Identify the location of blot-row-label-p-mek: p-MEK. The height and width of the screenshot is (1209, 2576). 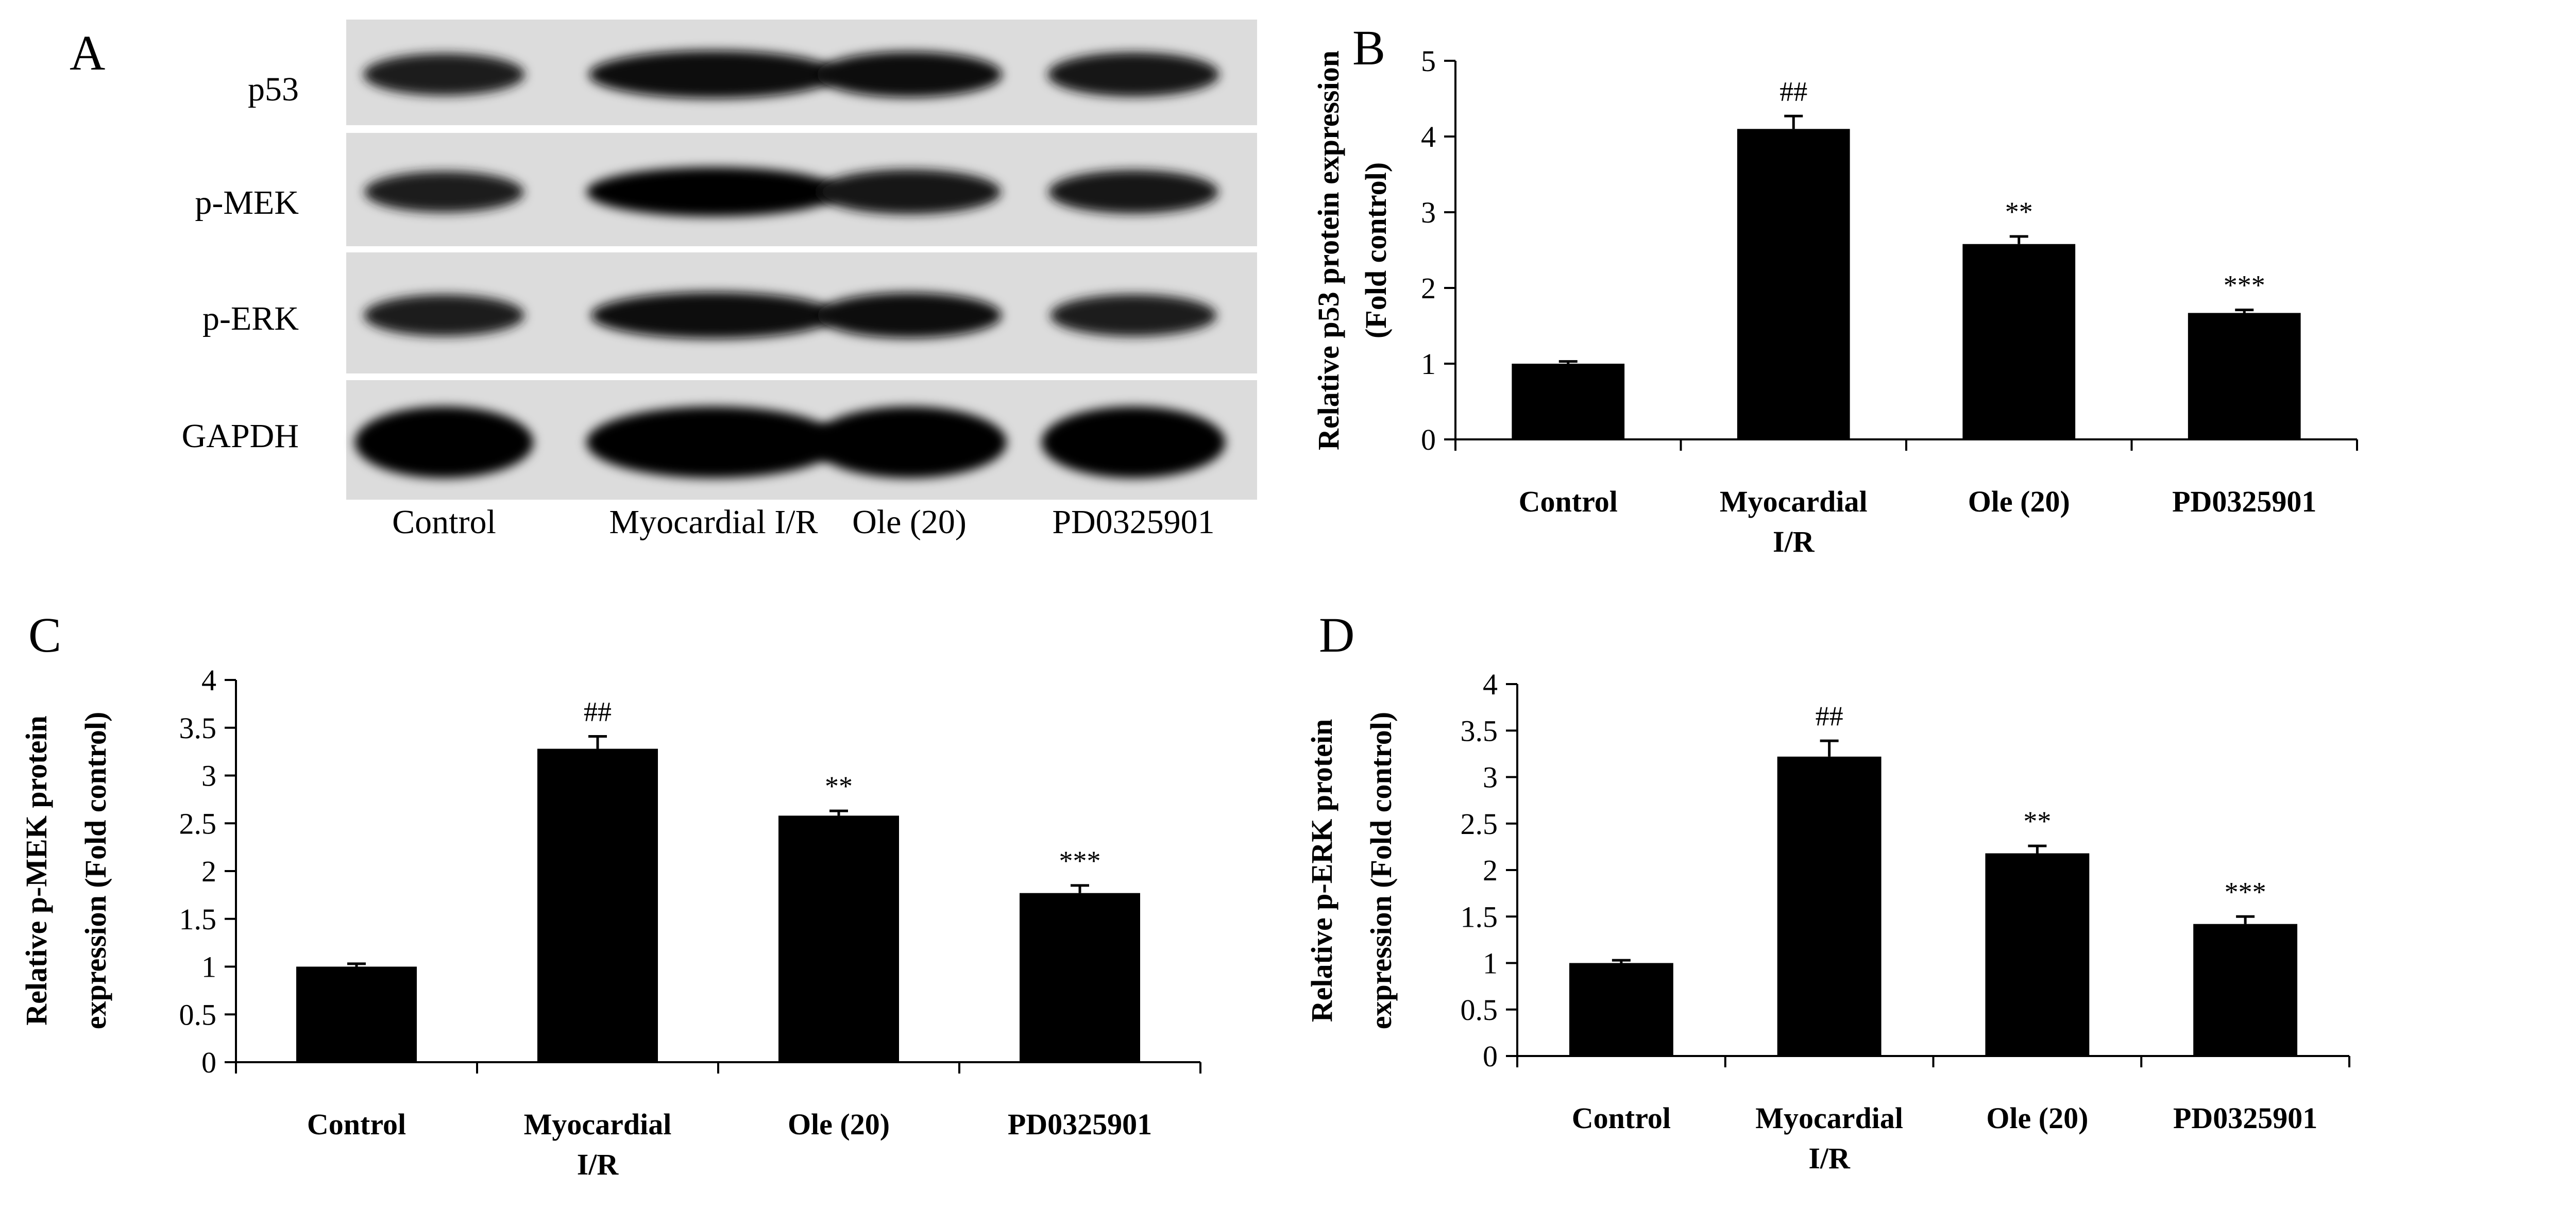
(247, 203).